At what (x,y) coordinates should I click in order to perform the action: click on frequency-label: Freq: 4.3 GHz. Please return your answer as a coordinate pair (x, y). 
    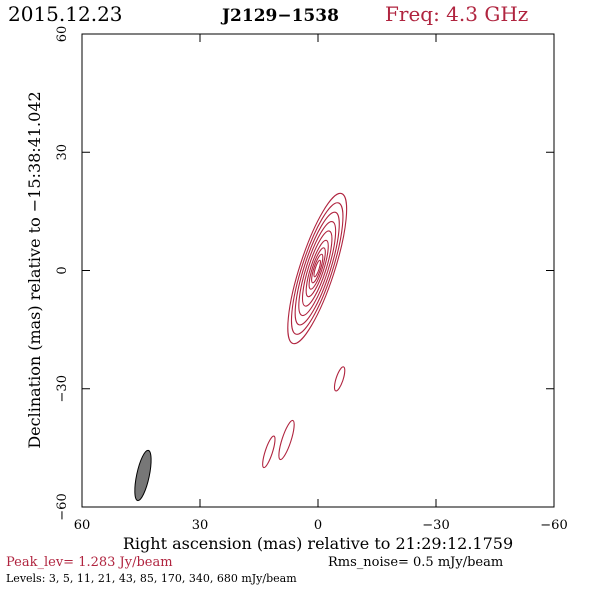
    Looking at the image, I should click on (456, 14).